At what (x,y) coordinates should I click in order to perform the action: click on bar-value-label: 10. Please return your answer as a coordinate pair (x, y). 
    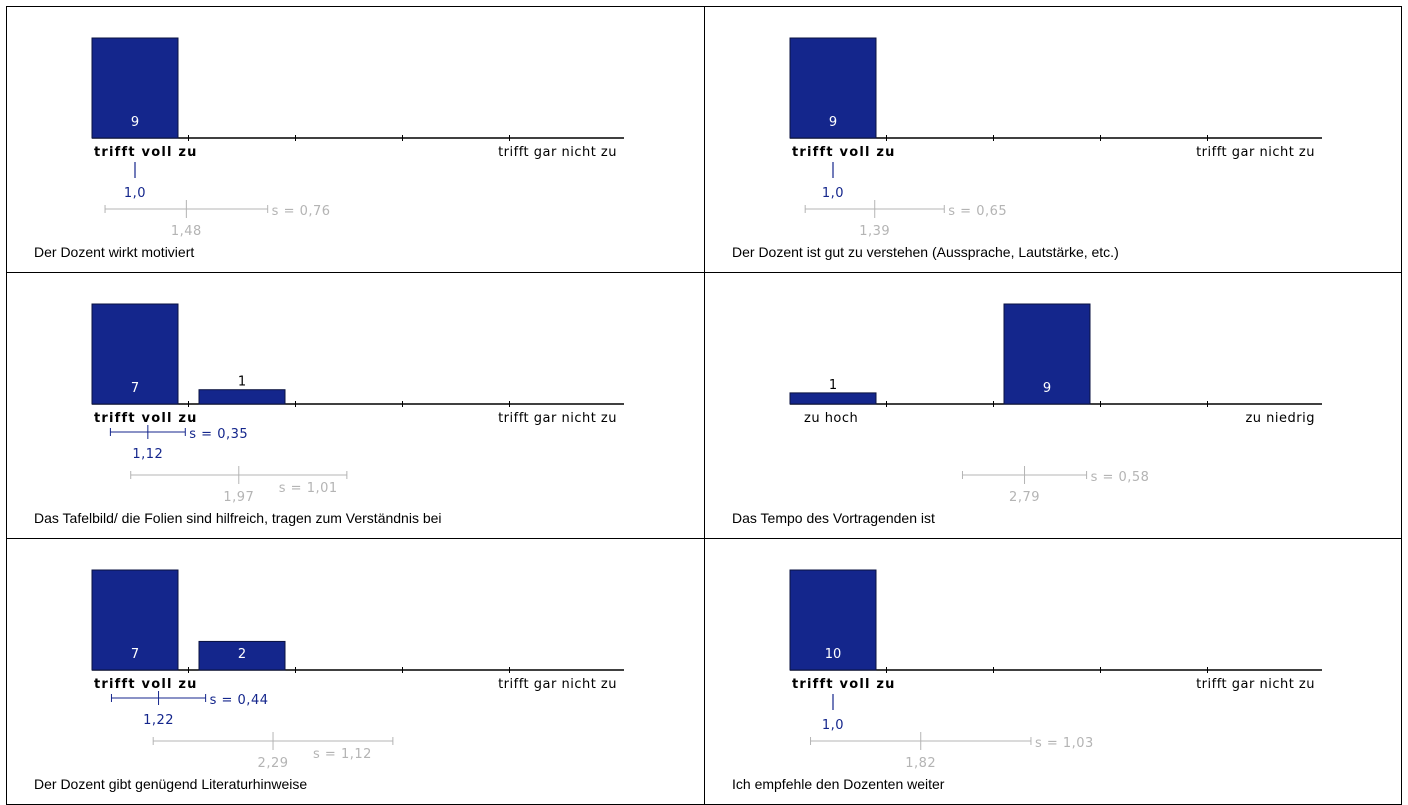
    Looking at the image, I should click on (833, 654).